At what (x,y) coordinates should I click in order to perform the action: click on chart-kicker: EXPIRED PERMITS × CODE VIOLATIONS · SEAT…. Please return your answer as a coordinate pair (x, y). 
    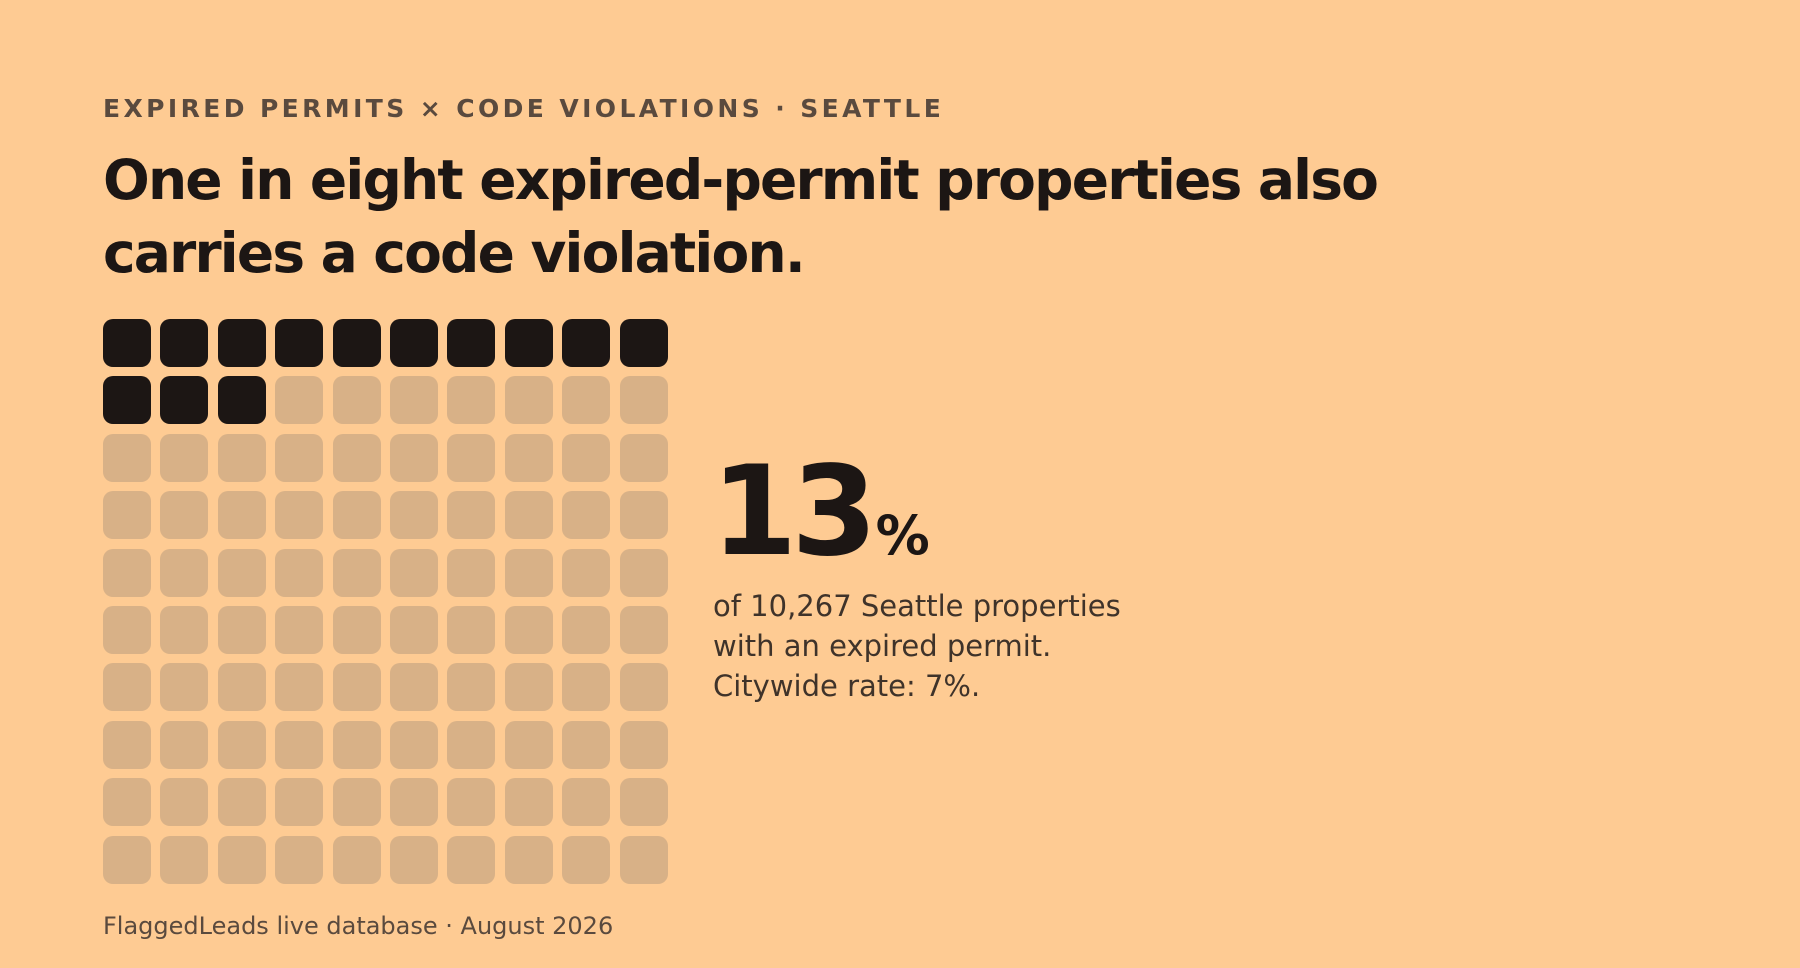
    Looking at the image, I should click on (524, 108).